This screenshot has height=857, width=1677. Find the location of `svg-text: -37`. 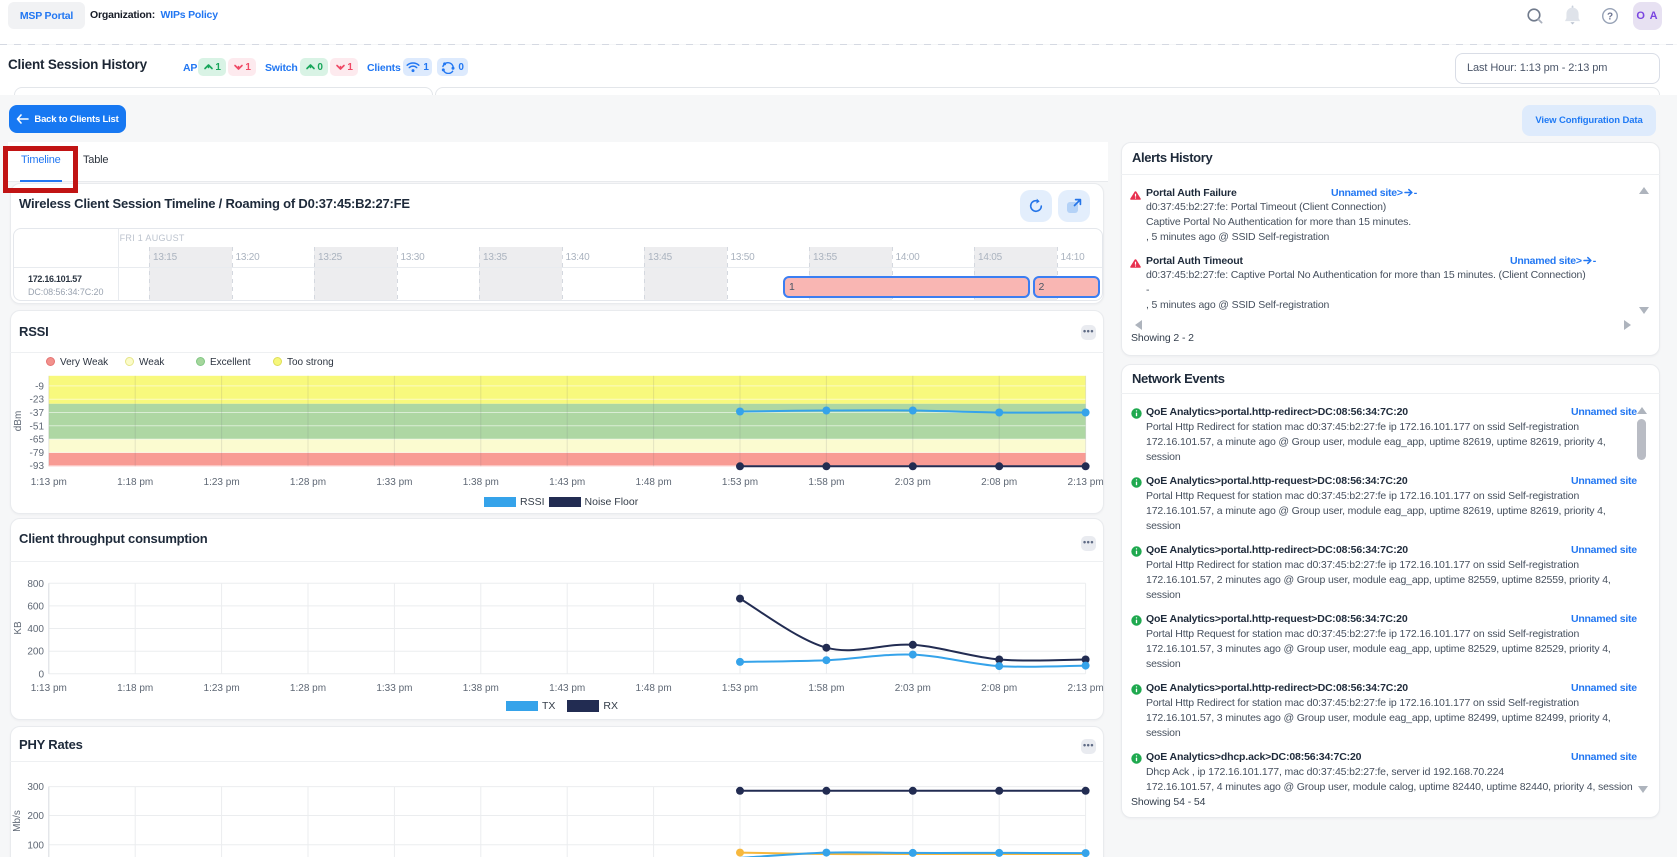

svg-text: -37 is located at coordinates (37, 413).